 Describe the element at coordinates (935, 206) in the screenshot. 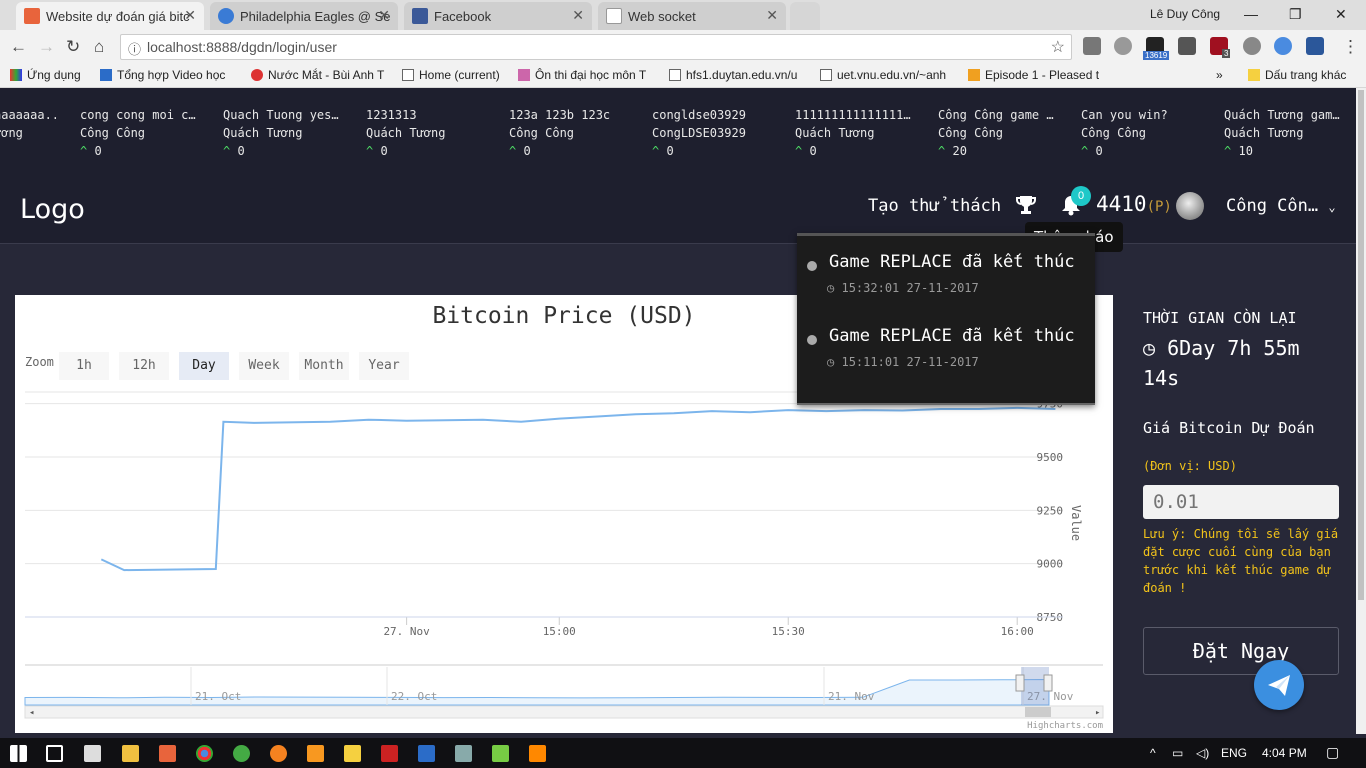

I see `create-challenge-link: Tạo thử thách` at that location.